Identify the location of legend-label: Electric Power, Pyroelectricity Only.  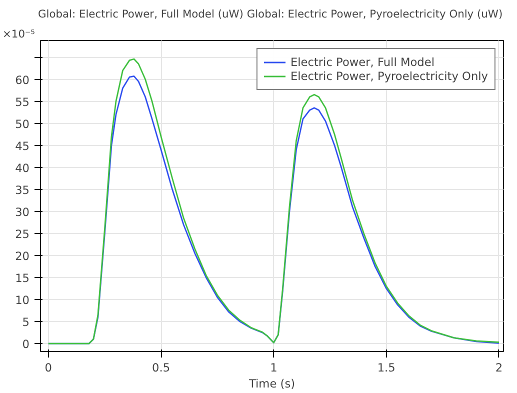
(389, 76).